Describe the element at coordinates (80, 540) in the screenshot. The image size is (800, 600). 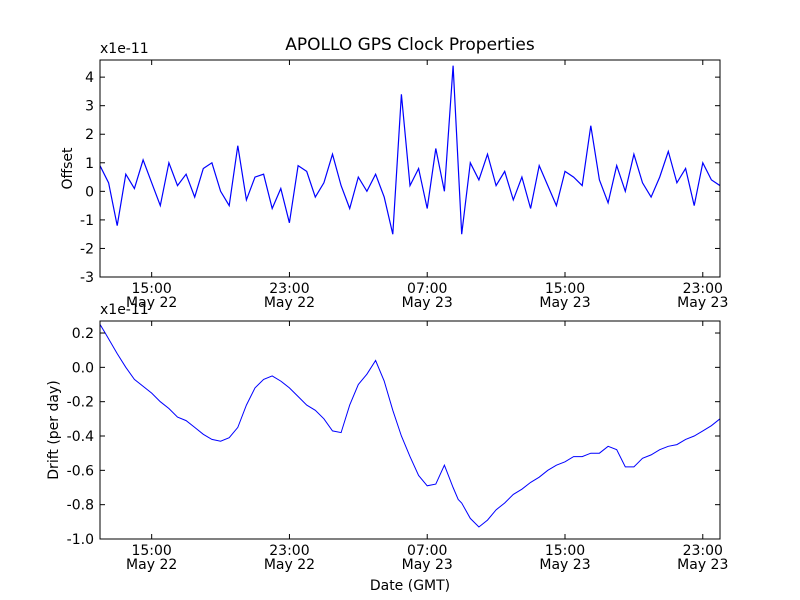
I see `y-tick-label: -1.0` at that location.